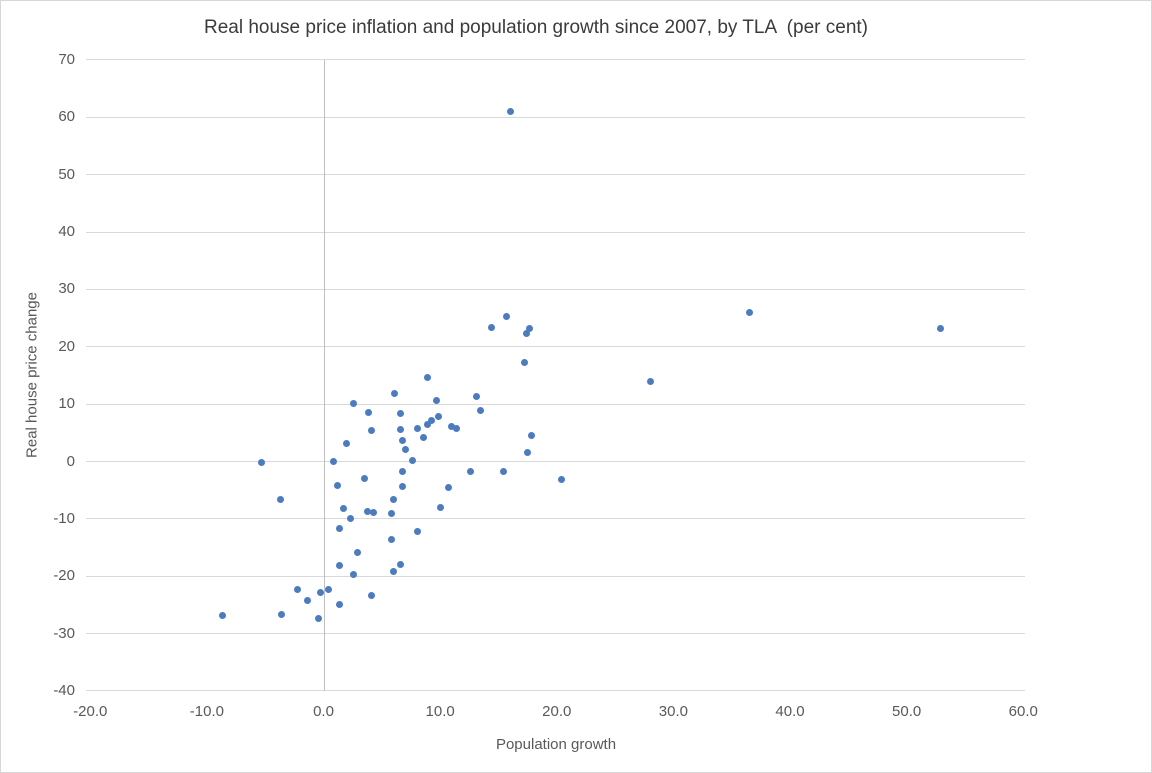 The image size is (1152, 773). I want to click on x-tick-label: -10.0, so click(206, 711).